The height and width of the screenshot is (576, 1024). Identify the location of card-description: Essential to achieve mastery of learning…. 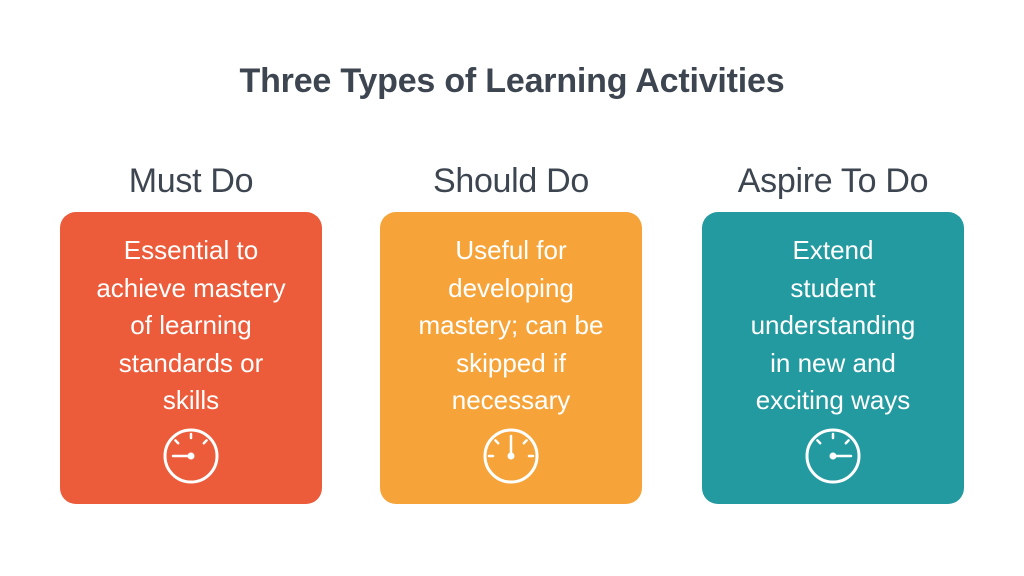
(191, 325).